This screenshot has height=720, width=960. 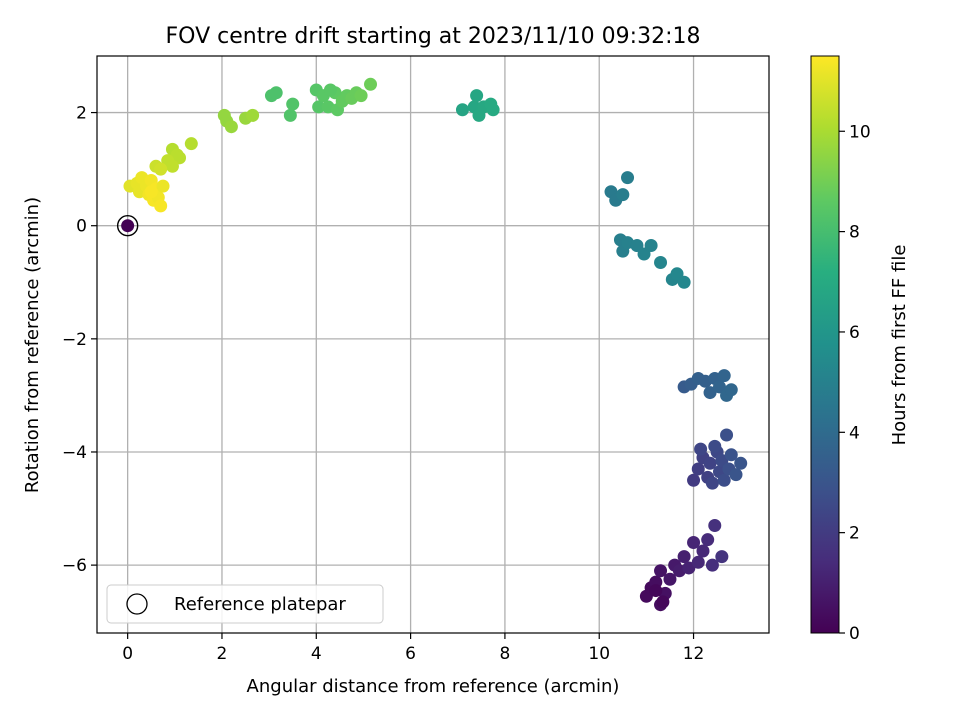 I want to click on x-tick-label: 10, so click(x=599, y=654).